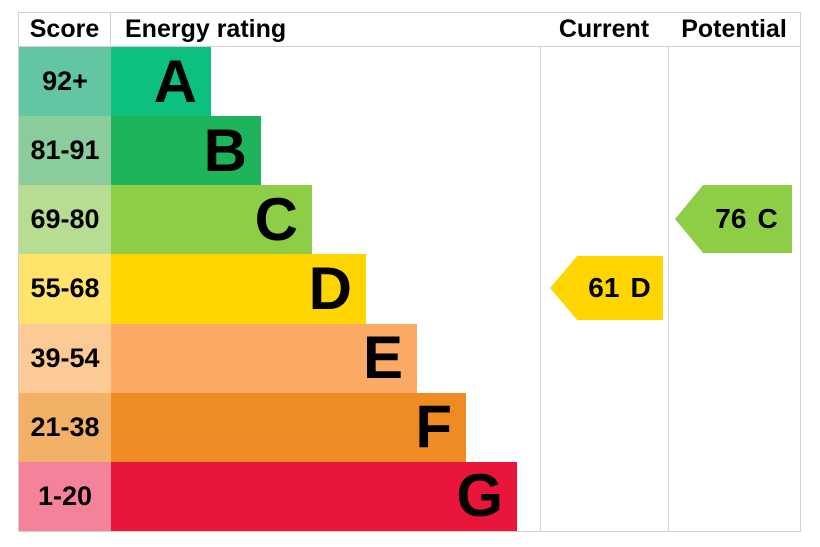 This screenshot has height=547, width=820. I want to click on band-bar-g: G, so click(314, 496).